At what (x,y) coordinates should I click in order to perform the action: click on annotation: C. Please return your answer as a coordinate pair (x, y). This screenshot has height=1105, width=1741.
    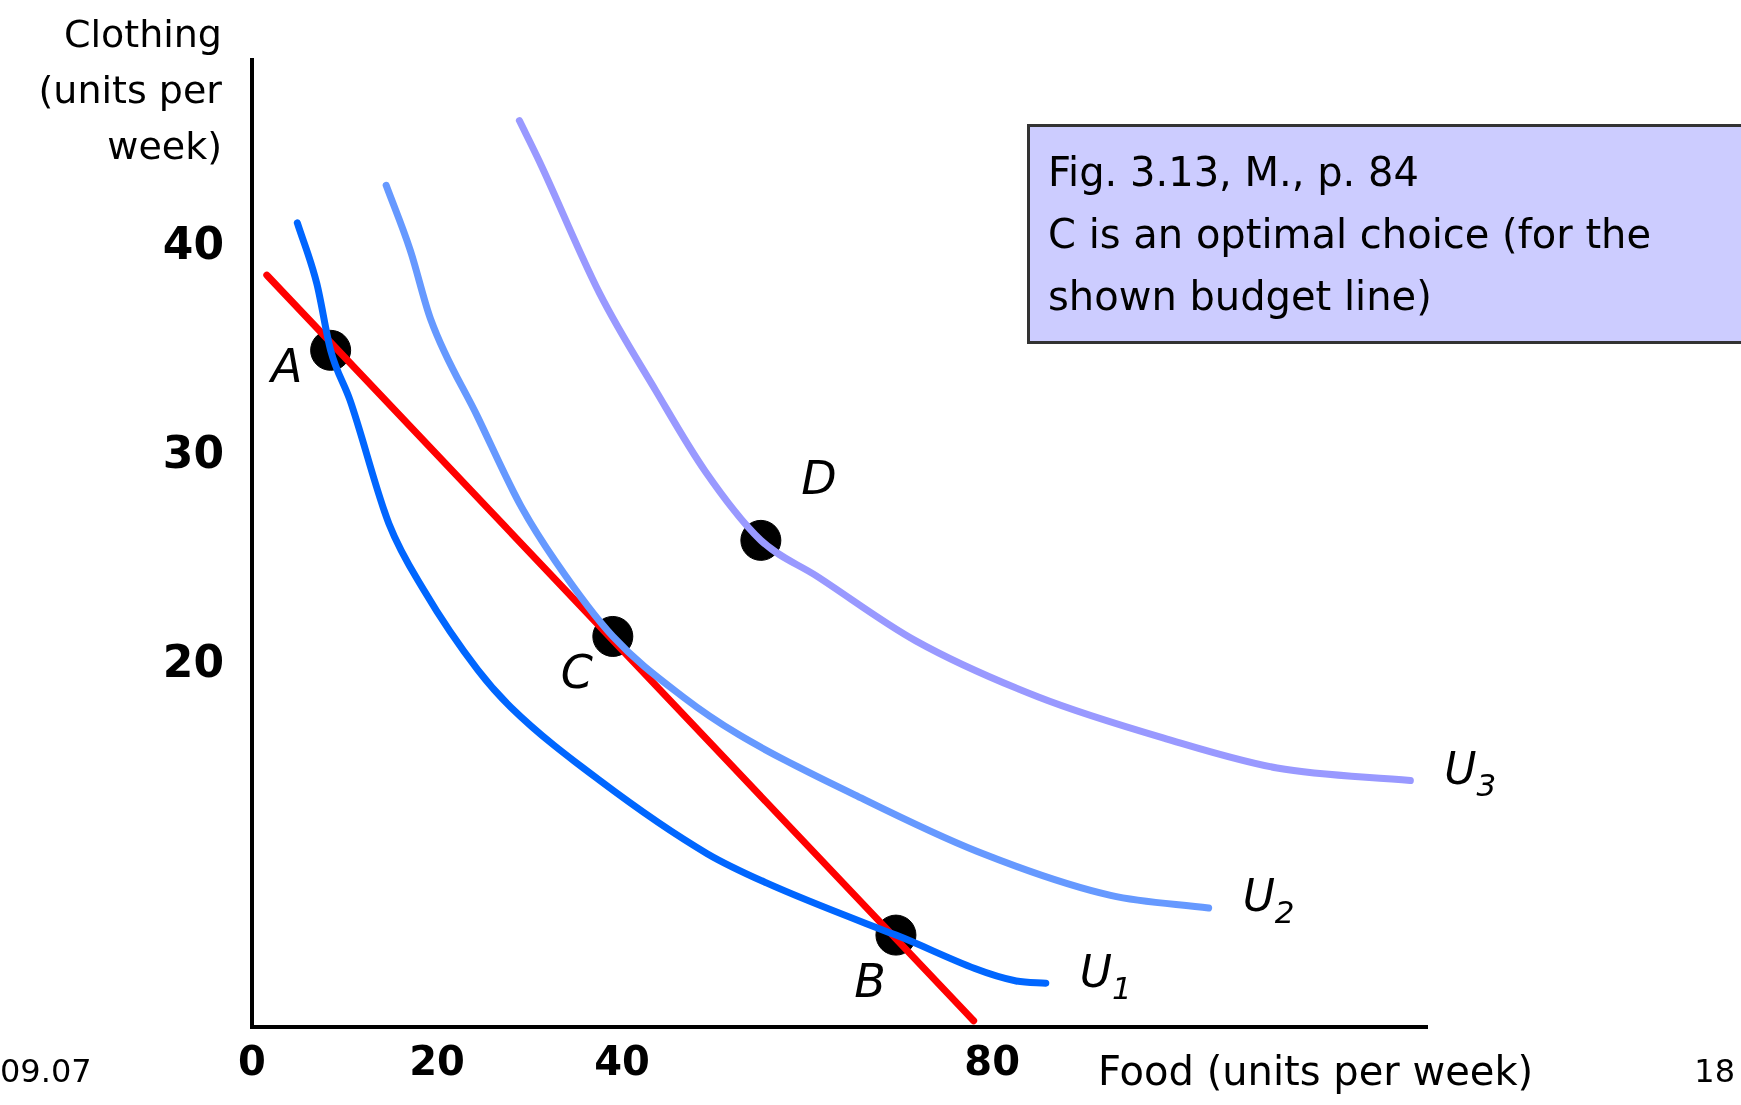
    Looking at the image, I should click on (576, 672).